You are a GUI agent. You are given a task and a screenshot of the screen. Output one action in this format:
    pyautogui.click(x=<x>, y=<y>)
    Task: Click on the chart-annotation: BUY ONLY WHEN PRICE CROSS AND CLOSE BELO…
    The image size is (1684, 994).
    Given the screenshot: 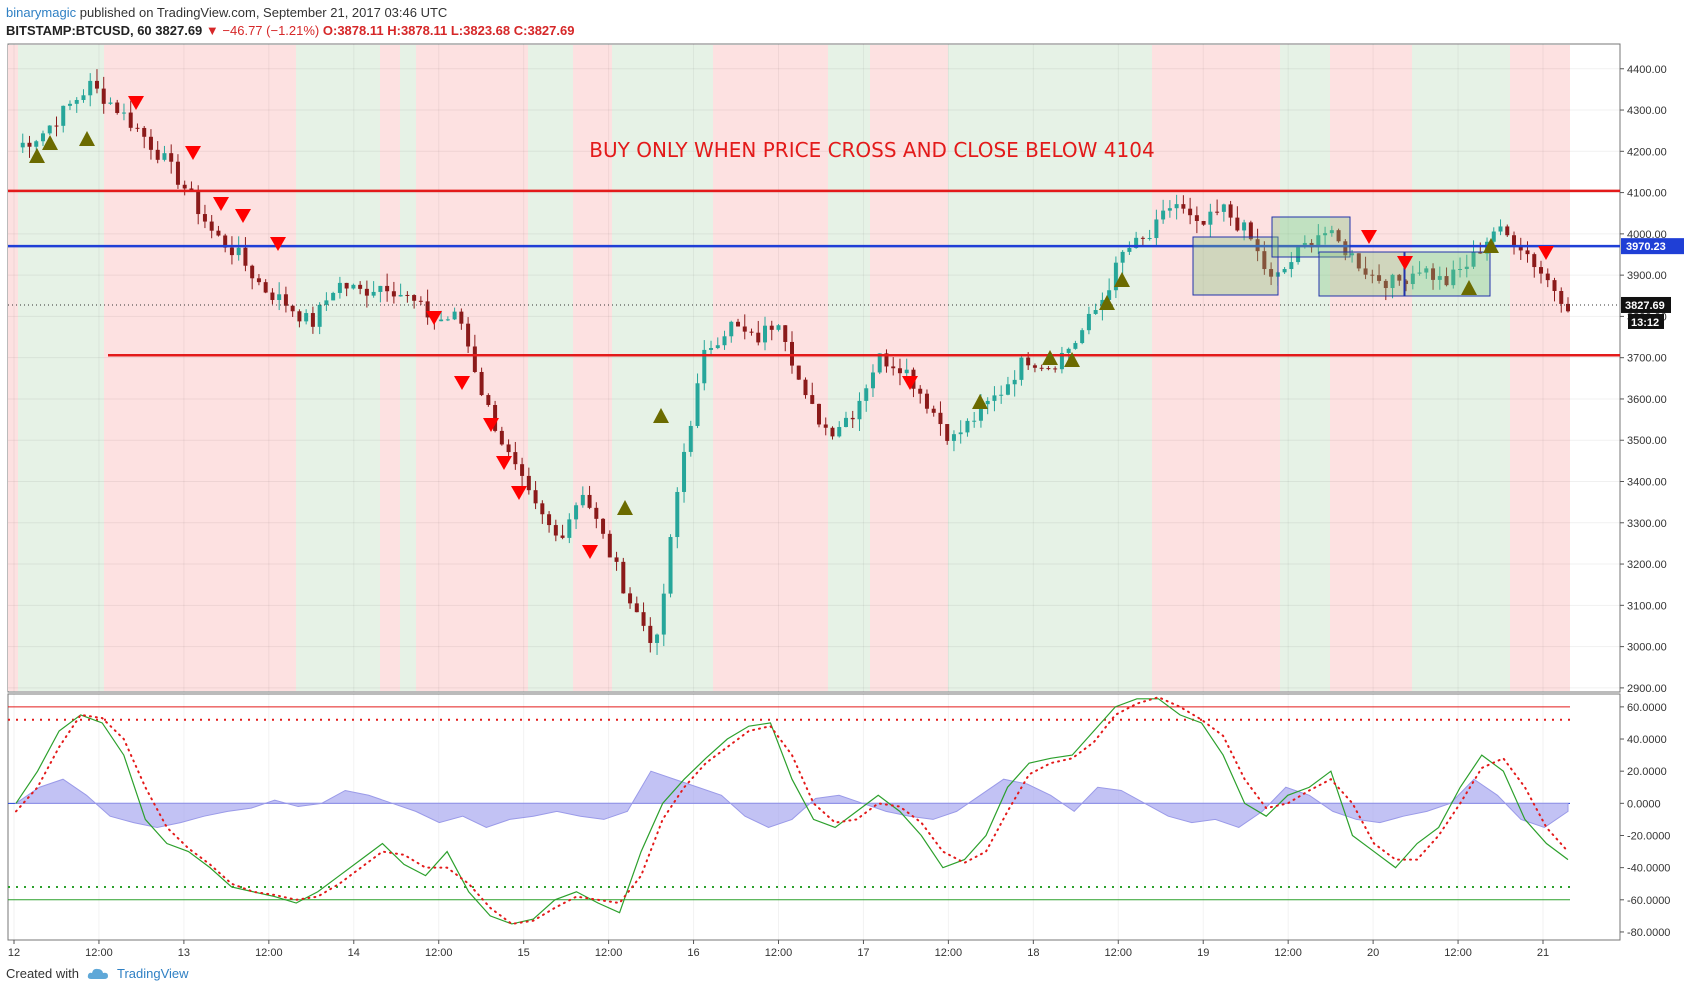 What is the action you would take?
    pyautogui.click(x=871, y=150)
    